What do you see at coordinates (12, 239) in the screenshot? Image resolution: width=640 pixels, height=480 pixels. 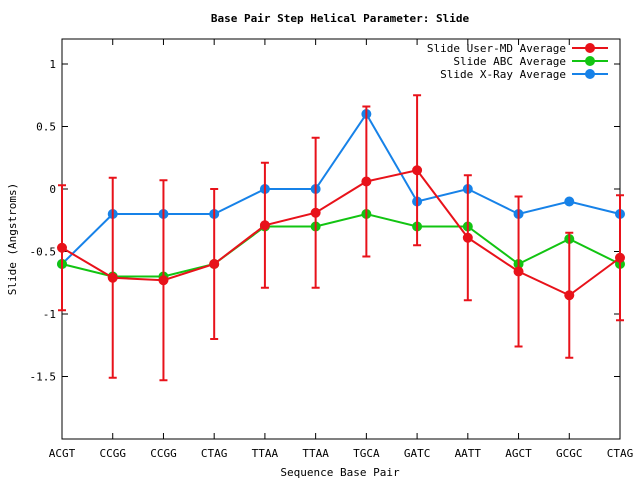 I see `y-axis-label: Slide (Angstroms)` at bounding box center [12, 239].